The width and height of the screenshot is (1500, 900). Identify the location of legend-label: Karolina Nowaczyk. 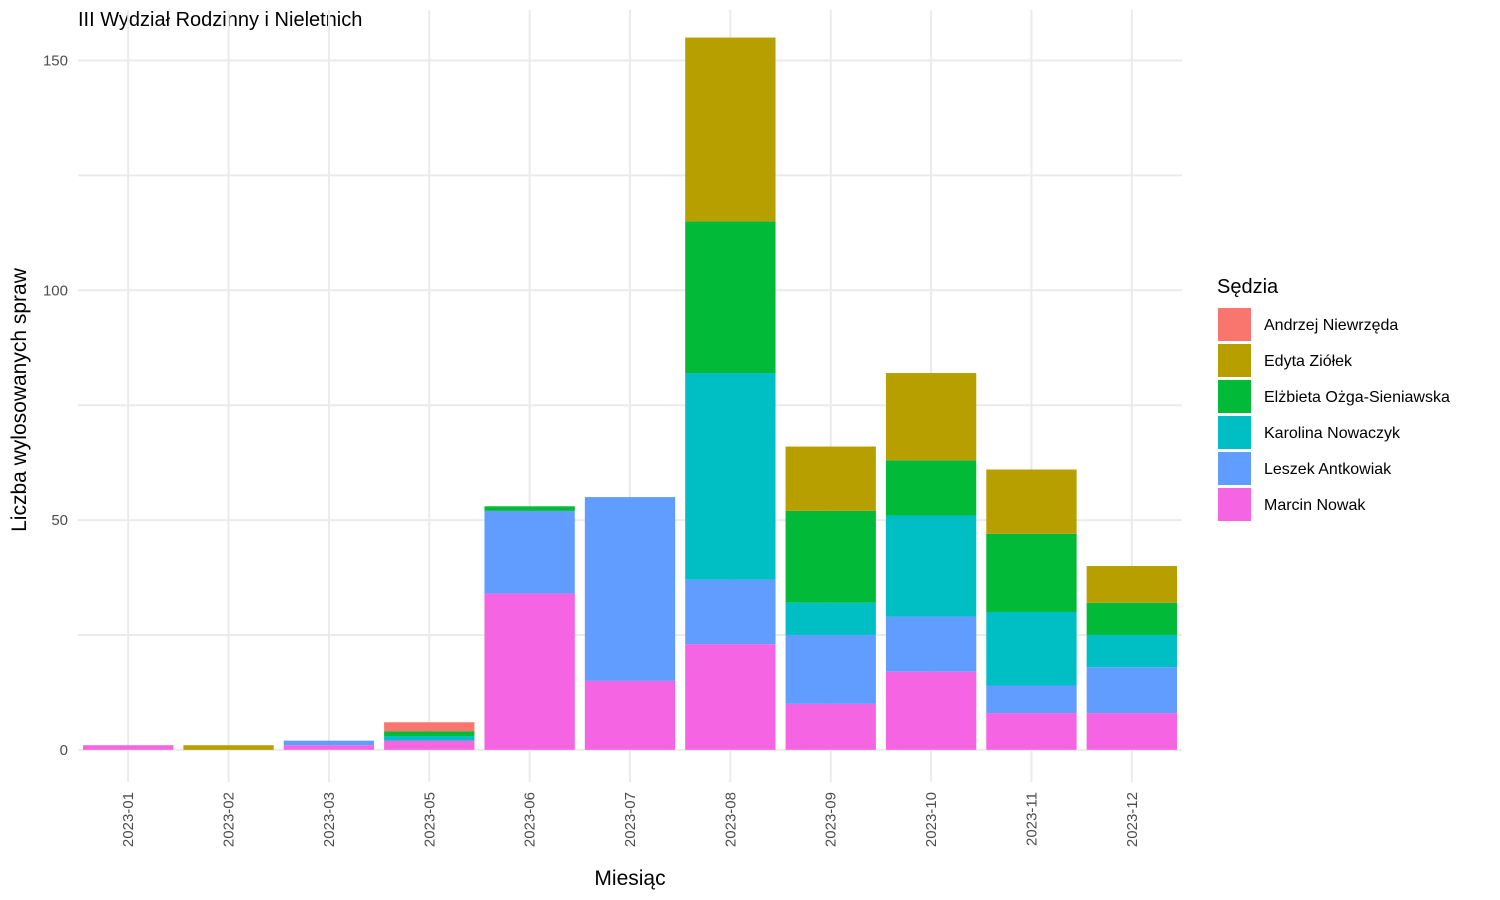
(1332, 433).